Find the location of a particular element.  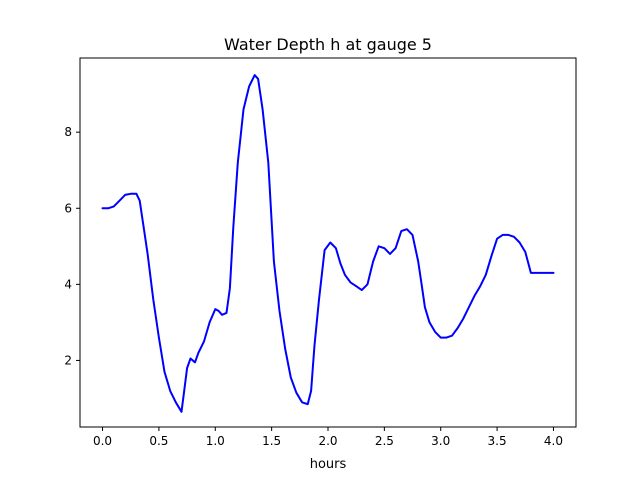

y-tick-label: 6 is located at coordinates (68, 208).